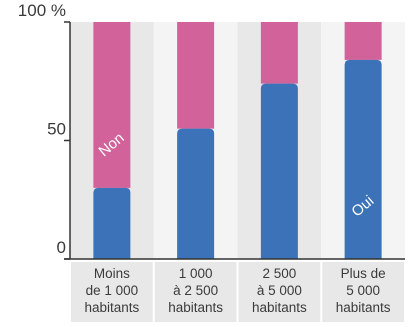  I want to click on category-label-line: Plus de, so click(363, 273).